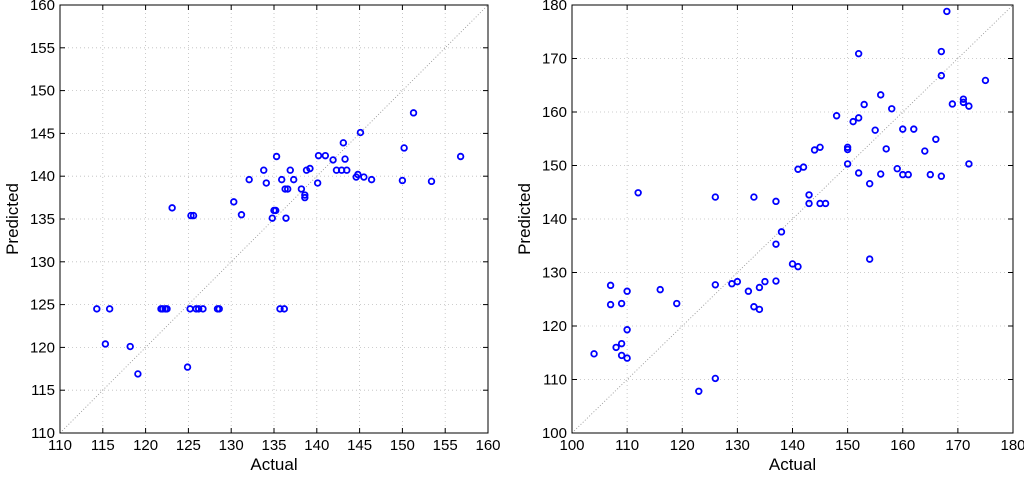  I want to click on y-tick-label: 130, so click(42, 262).